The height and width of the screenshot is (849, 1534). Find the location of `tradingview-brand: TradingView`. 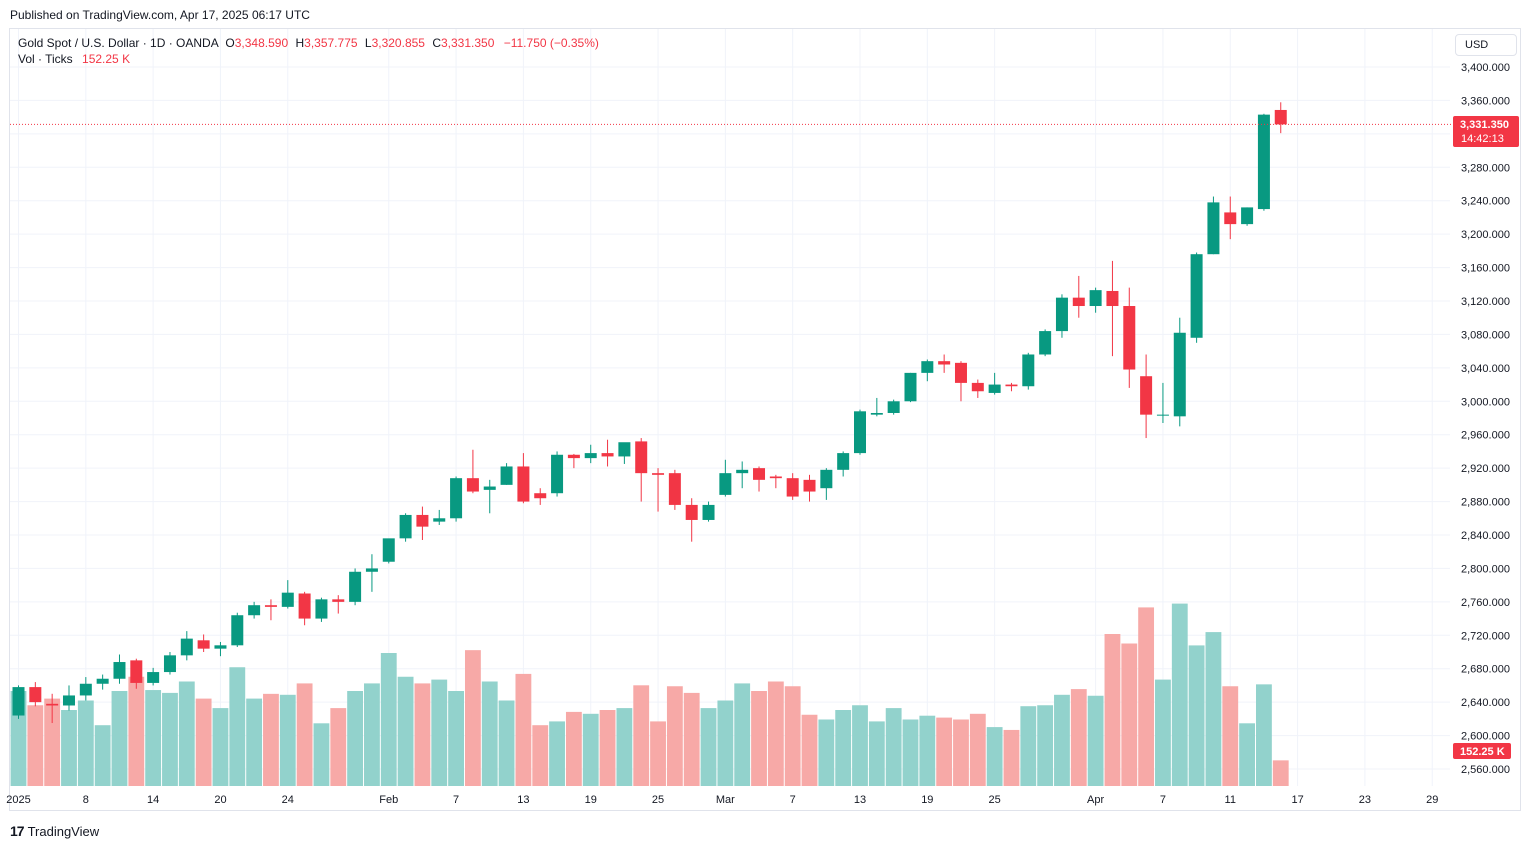

tradingview-brand: TradingView is located at coordinates (63, 831).